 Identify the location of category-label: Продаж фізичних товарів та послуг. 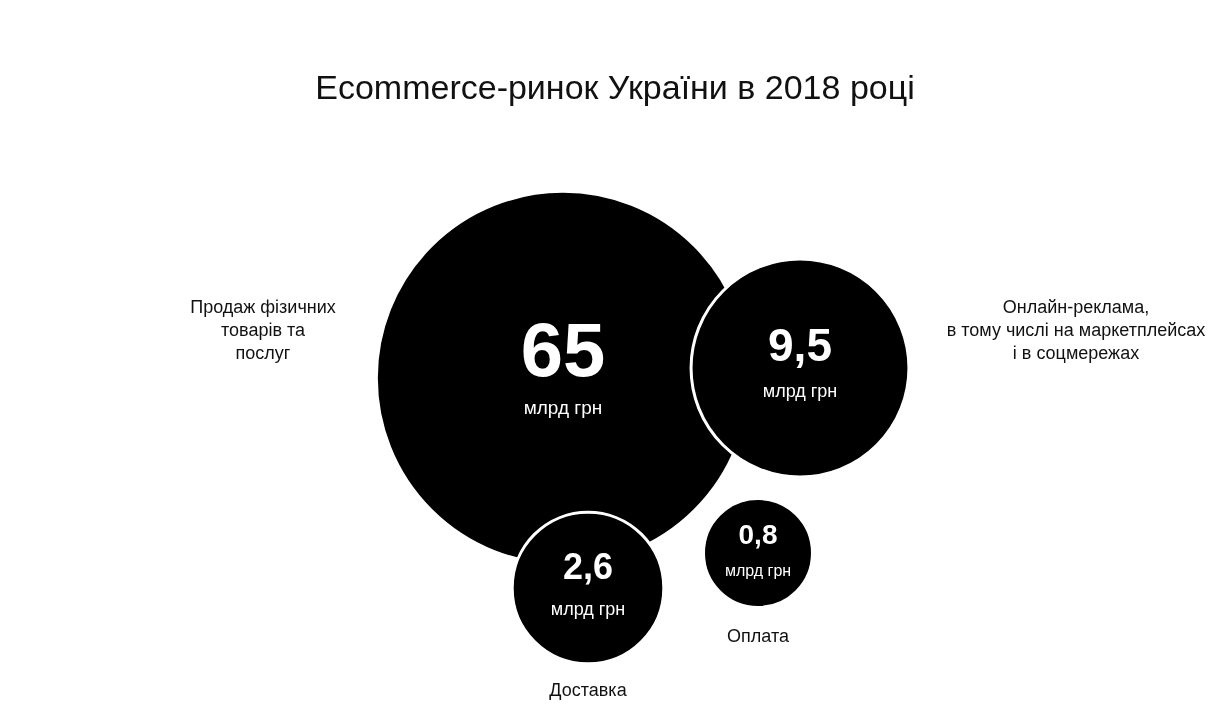
(263, 330).